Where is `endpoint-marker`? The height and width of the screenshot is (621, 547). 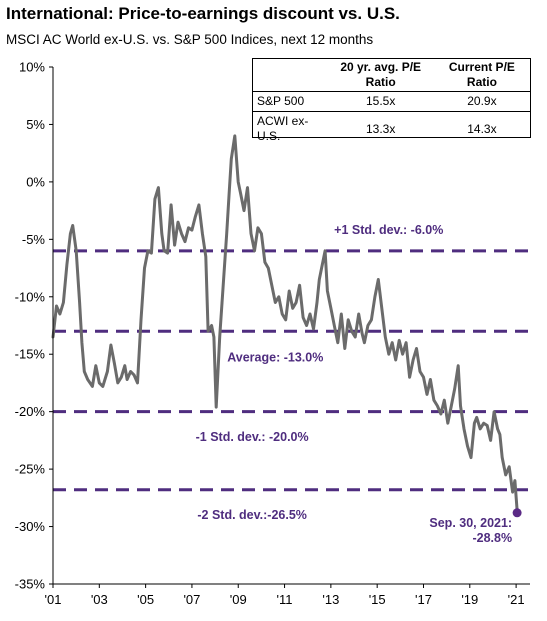
endpoint-marker is located at coordinates (517, 513).